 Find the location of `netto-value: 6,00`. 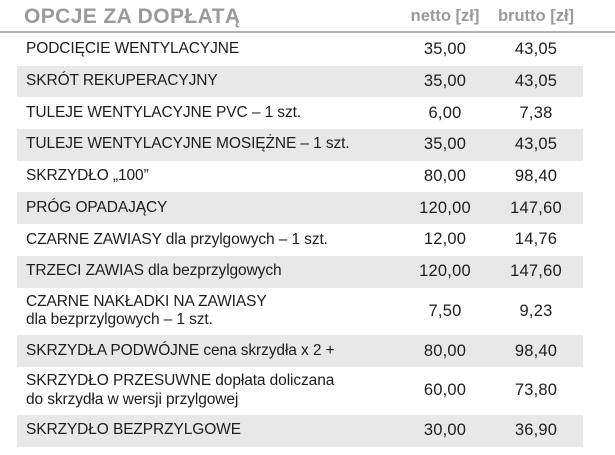

netto-value: 6,00 is located at coordinates (445, 112).